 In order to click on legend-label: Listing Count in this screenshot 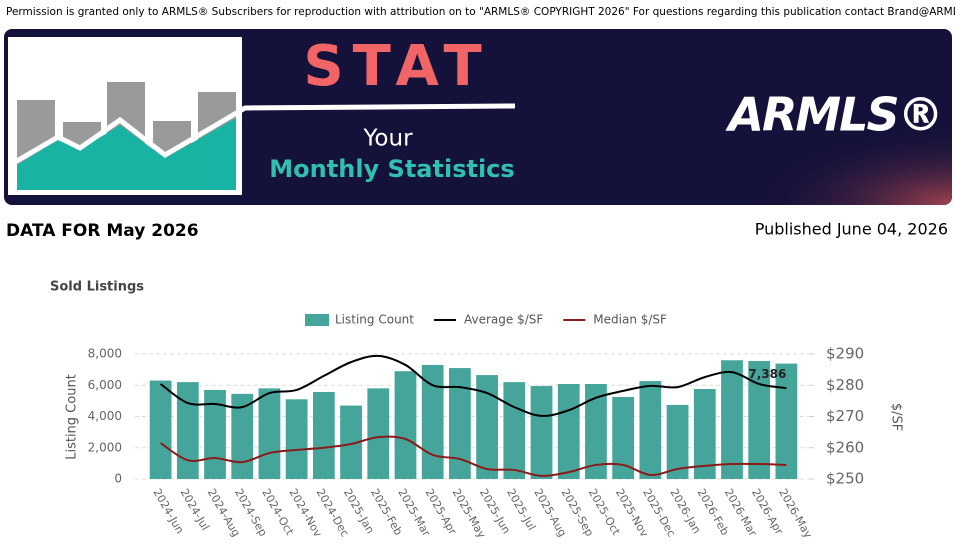, I will do `click(374, 320)`.